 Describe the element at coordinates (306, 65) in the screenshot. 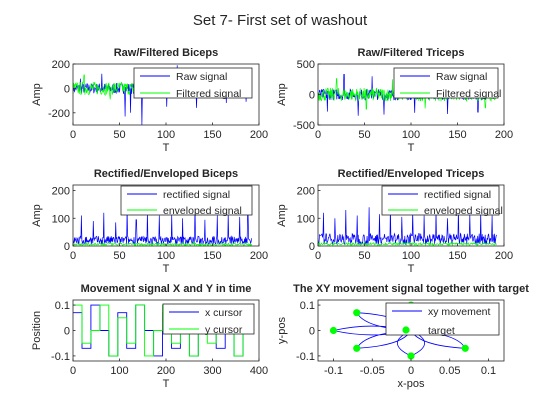

I see `y-tick-label: 500` at that location.